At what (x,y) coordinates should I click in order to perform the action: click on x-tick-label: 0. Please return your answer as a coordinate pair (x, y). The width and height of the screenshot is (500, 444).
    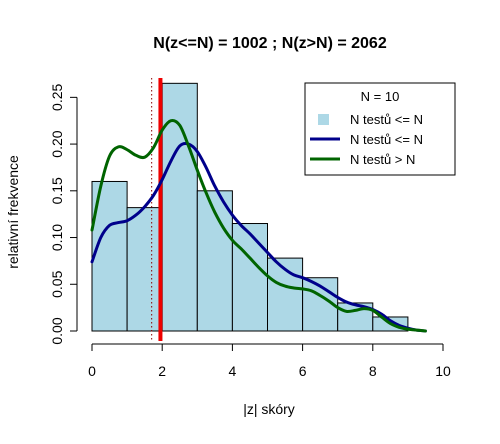
    Looking at the image, I should click on (92, 371).